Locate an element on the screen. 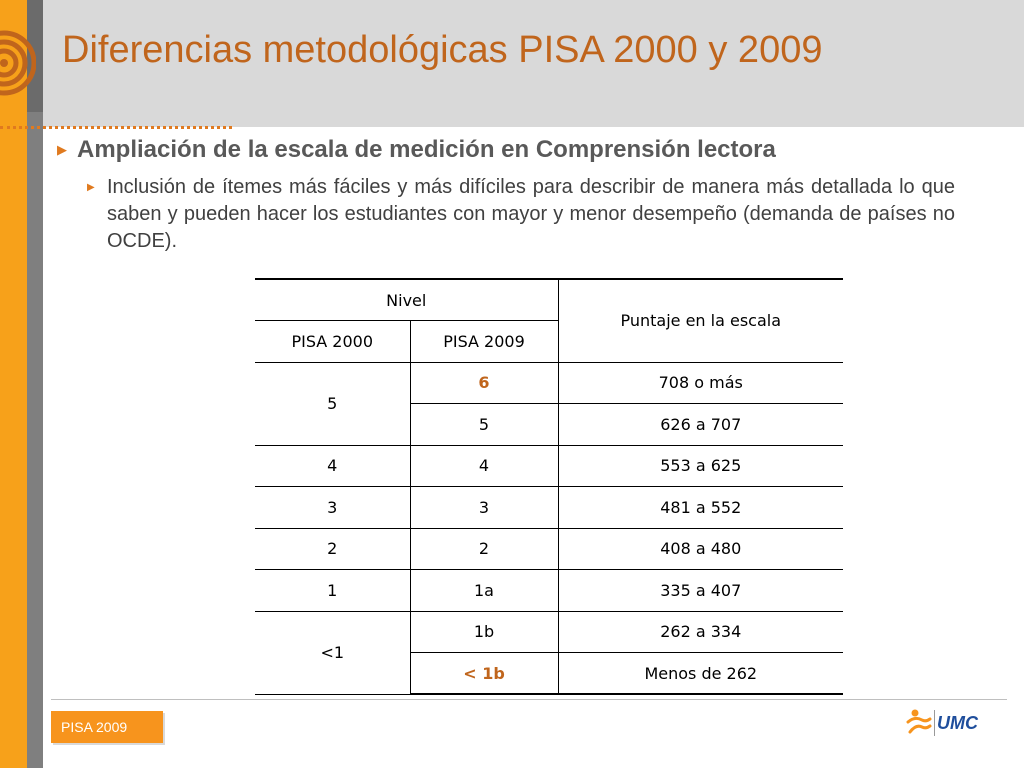 Image resolution: width=1024 pixels, height=768 pixels. header-puntaje: Puntaje en la escala is located at coordinates (700, 320).